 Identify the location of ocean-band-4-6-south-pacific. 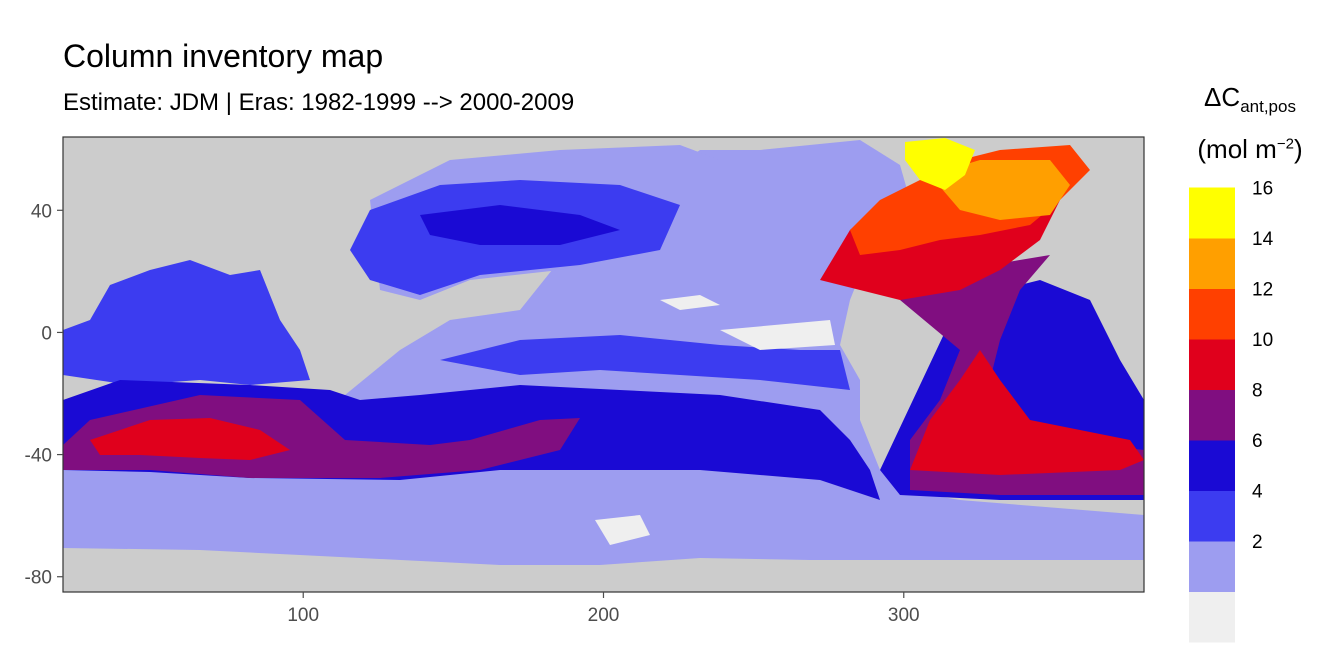
(645, 362).